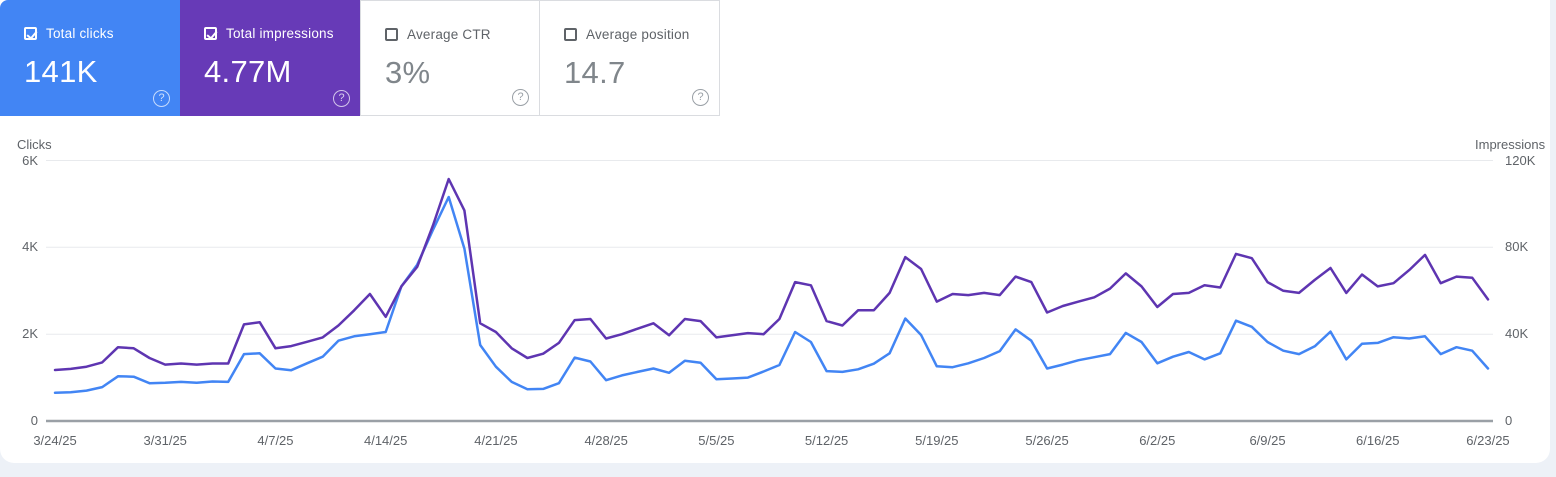 The image size is (1556, 477). I want to click on metric-card-average-ctr: Average CTR 3%, so click(450, 58).